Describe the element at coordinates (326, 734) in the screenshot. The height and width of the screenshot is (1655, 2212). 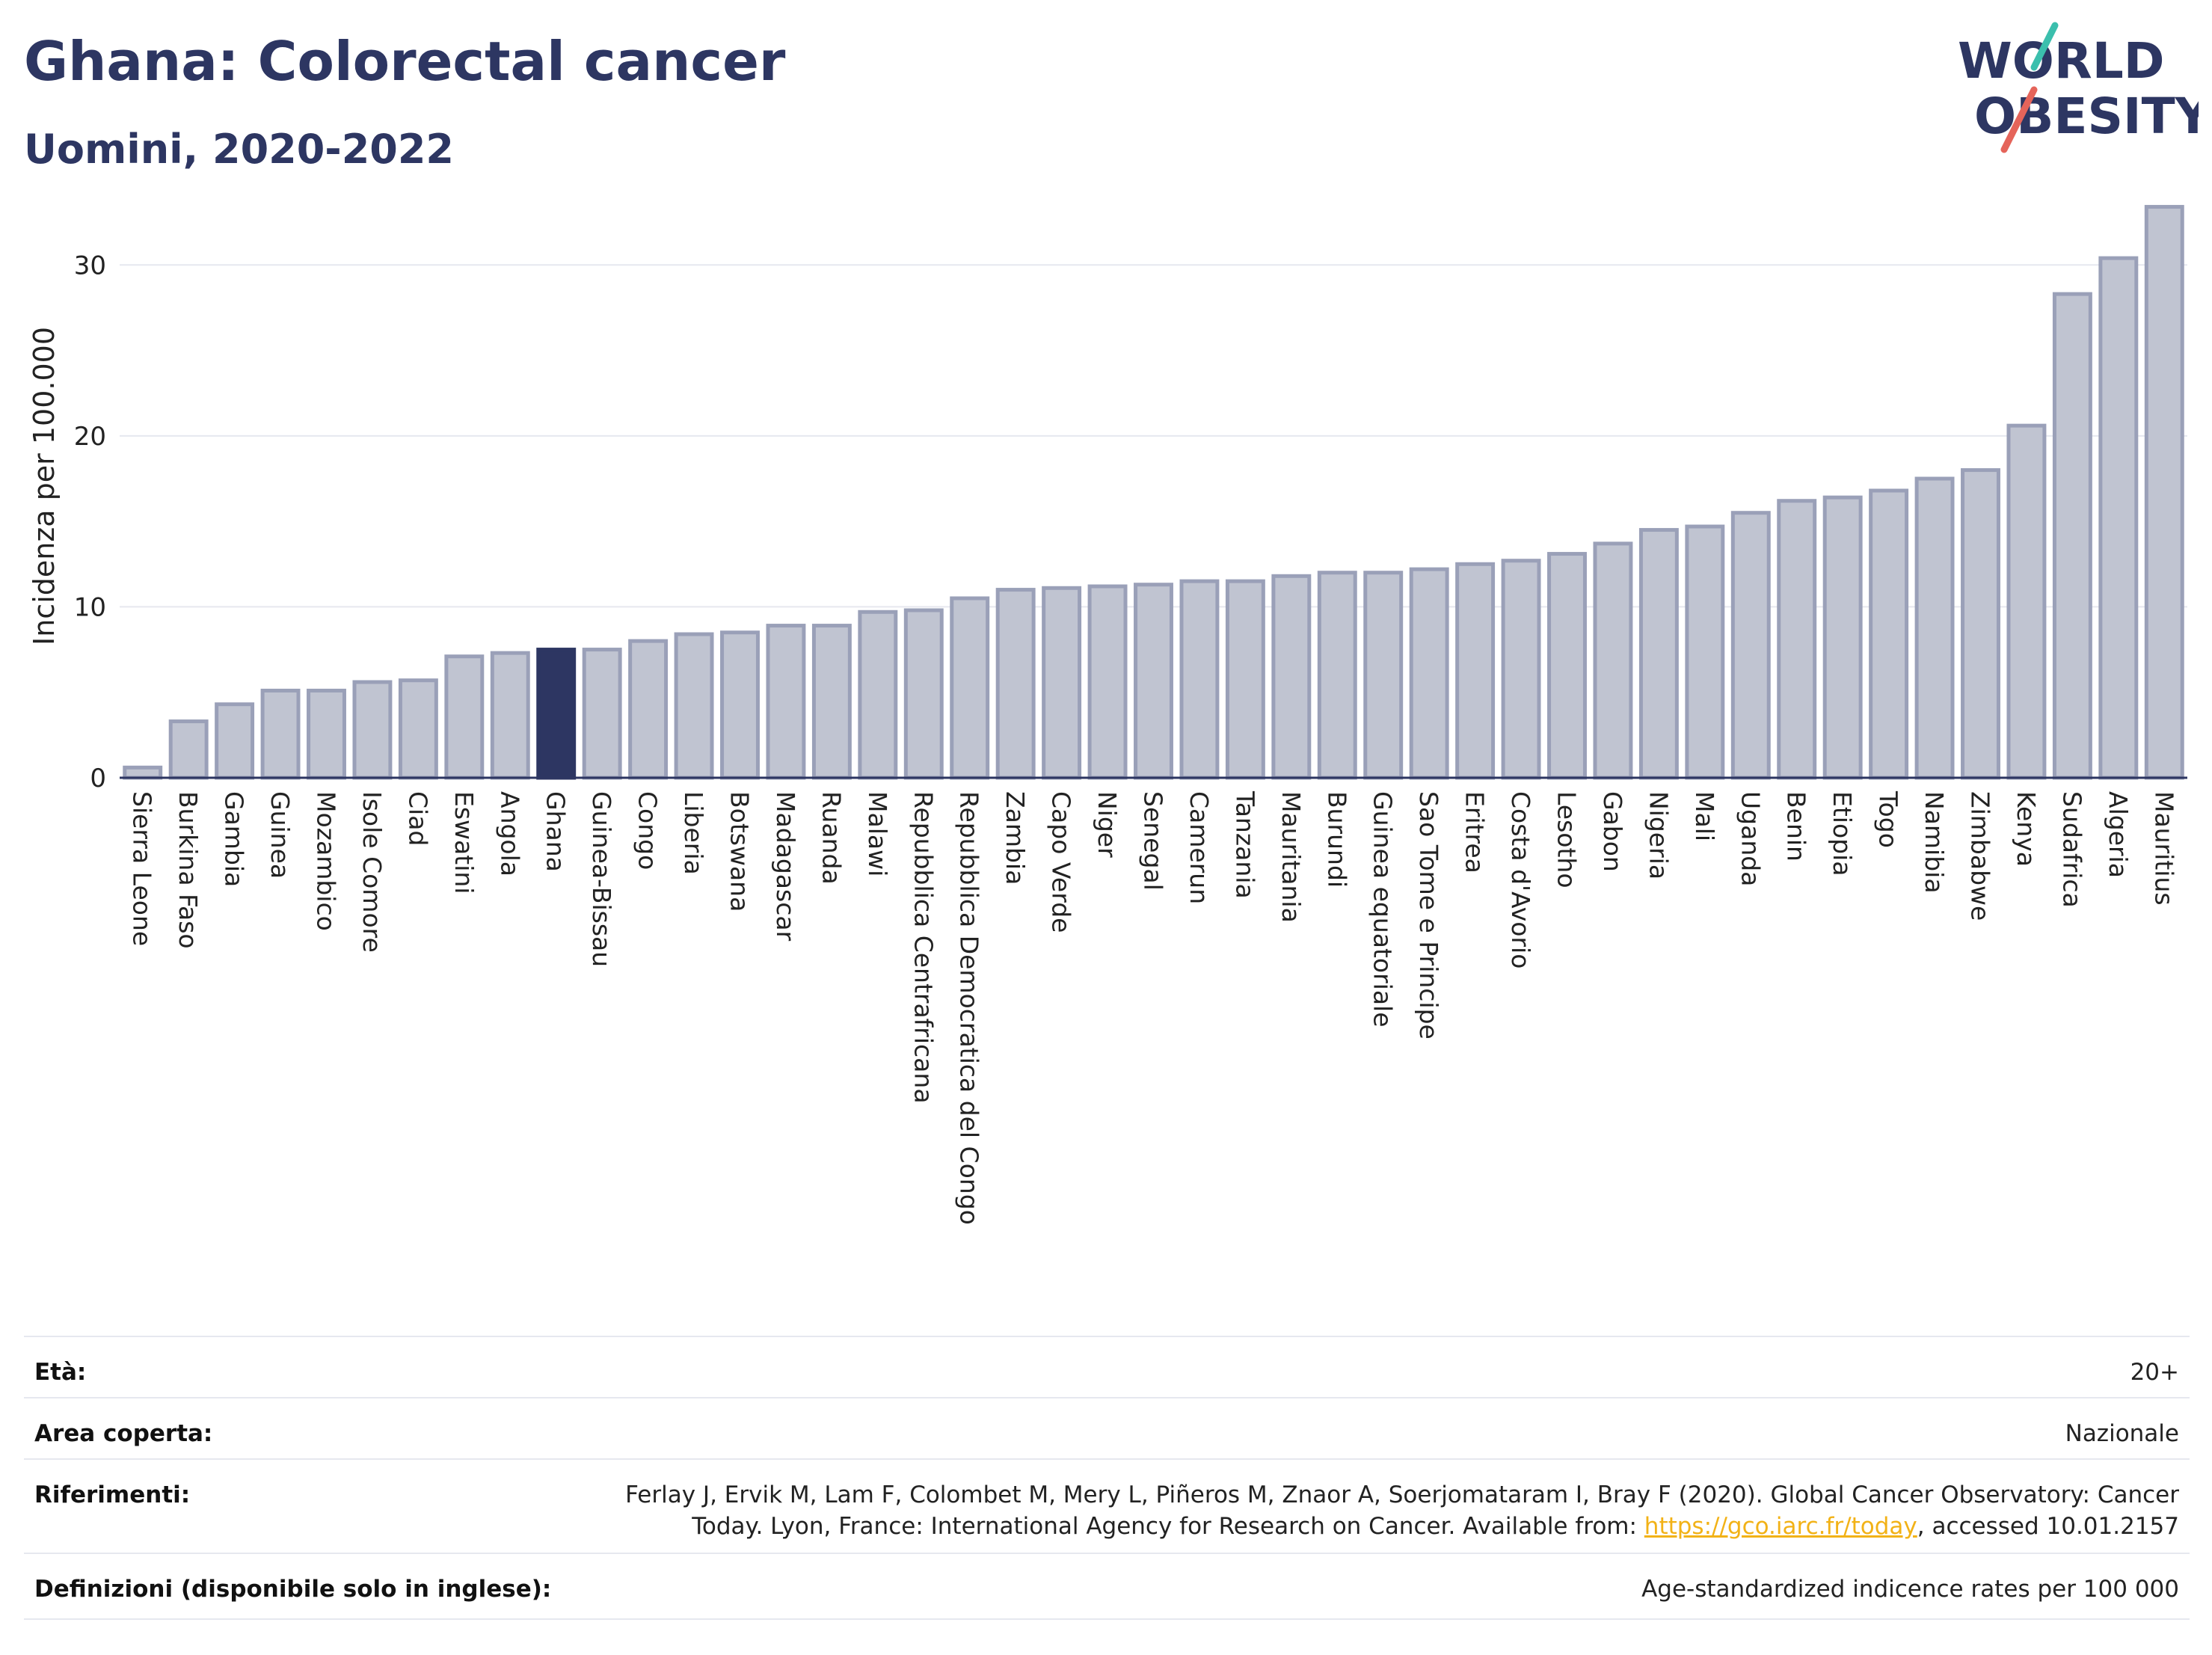
I see `bar-mozambico` at that location.